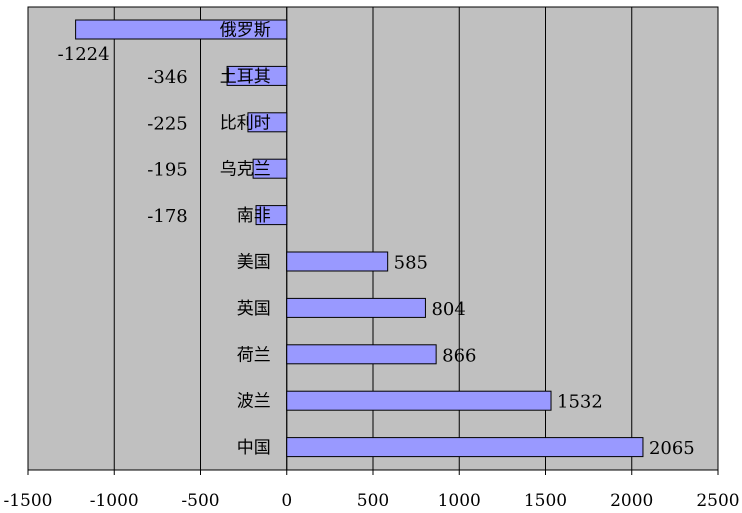 The width and height of the screenshot is (742, 513). I want to click on data-label: -225, so click(167, 123).